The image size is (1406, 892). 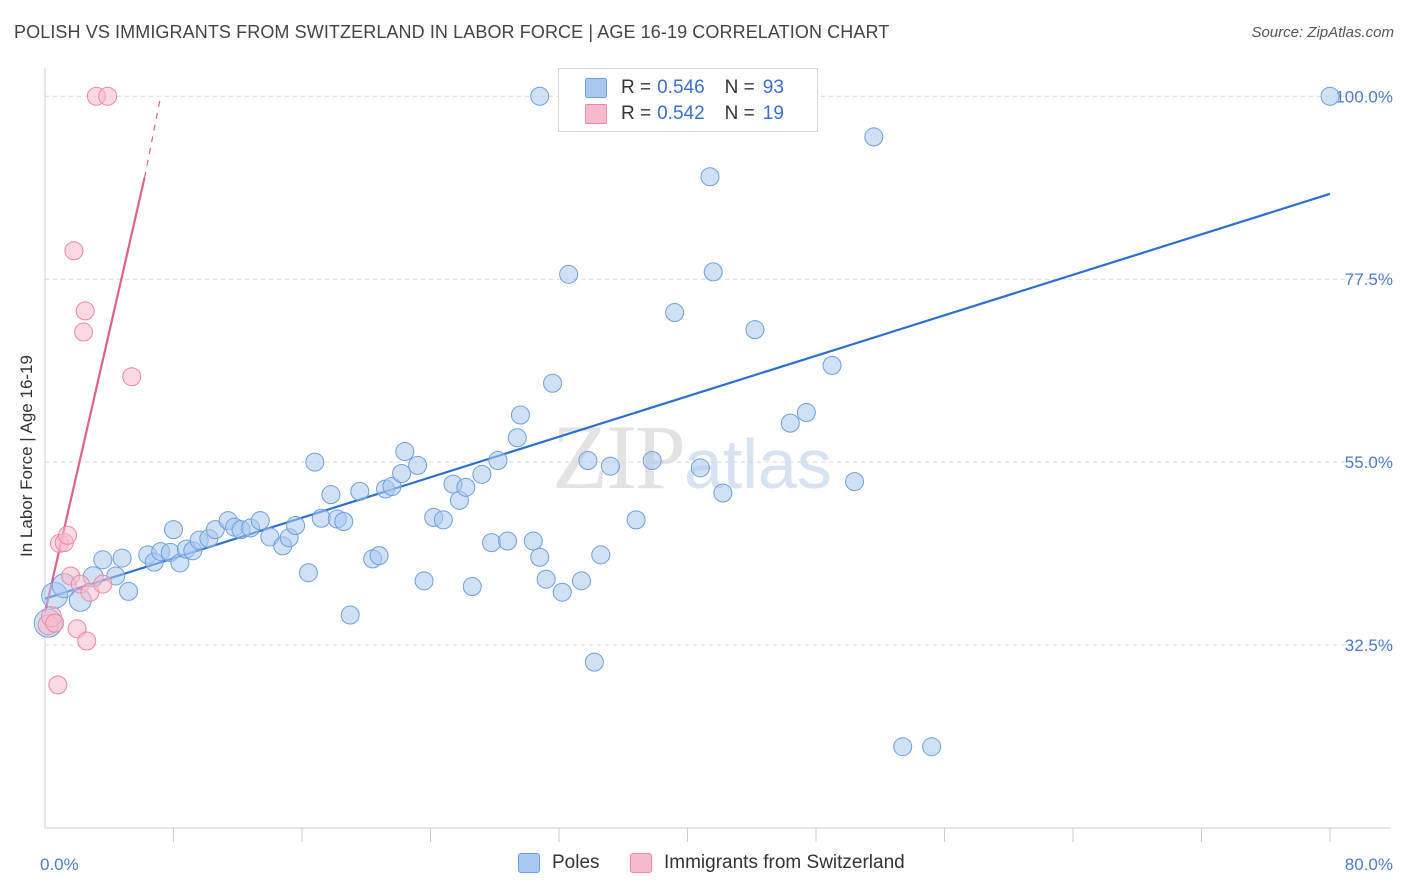 What do you see at coordinates (773, 87) in the screenshot?
I see `legend-n-value: 93` at bounding box center [773, 87].